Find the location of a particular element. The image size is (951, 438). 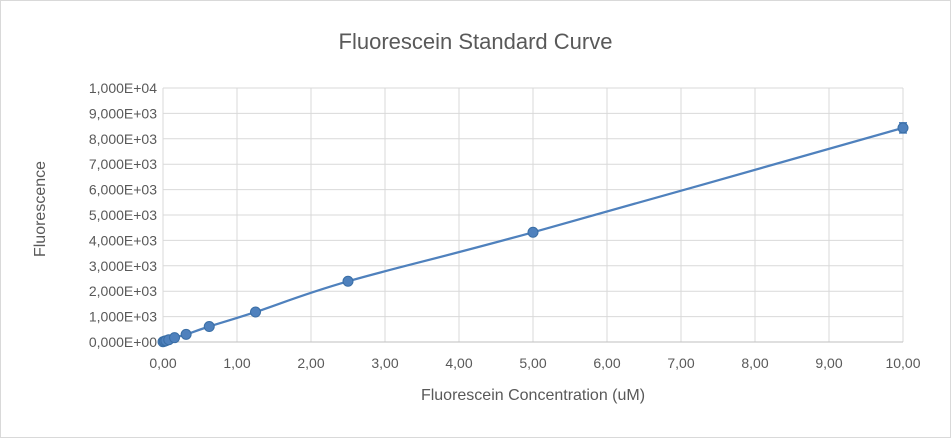

x-tick-label: 5,00 is located at coordinates (532, 363).